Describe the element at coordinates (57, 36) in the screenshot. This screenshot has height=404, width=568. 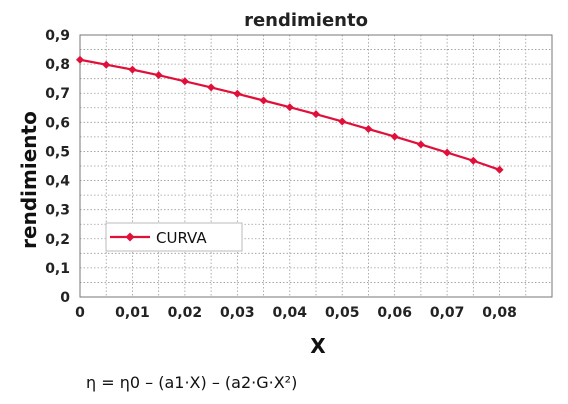
I see `y-tick-label: 0,9` at that location.